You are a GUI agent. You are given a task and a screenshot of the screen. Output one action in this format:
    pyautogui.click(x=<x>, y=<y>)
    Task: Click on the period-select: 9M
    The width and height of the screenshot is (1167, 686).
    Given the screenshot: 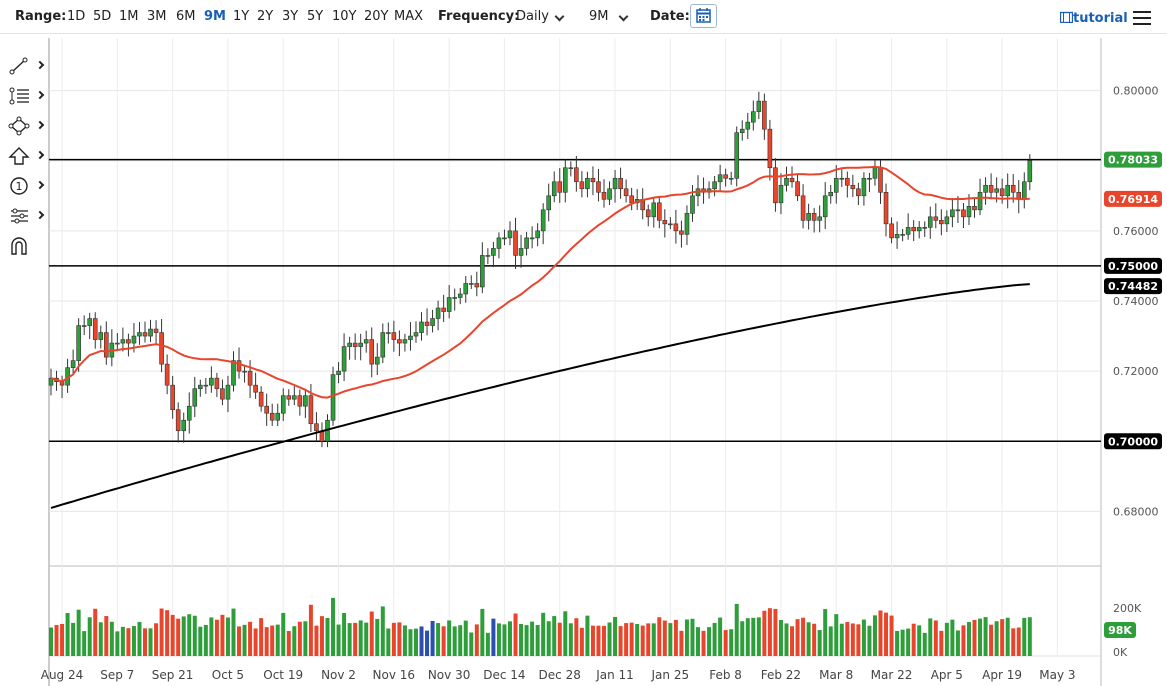 What is the action you would take?
    pyautogui.click(x=599, y=16)
    